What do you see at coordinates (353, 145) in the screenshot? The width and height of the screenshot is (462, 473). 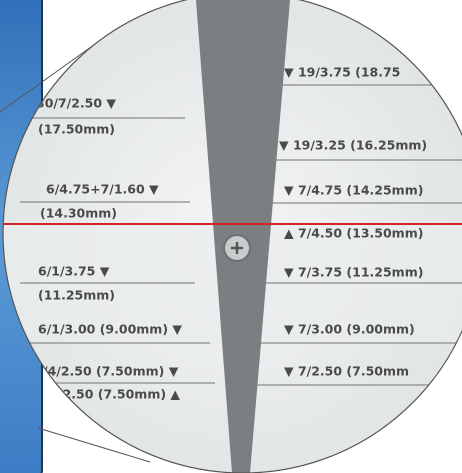 I see `right-label: ▼ 19/3.25 (16.25mm)` at bounding box center [353, 145].